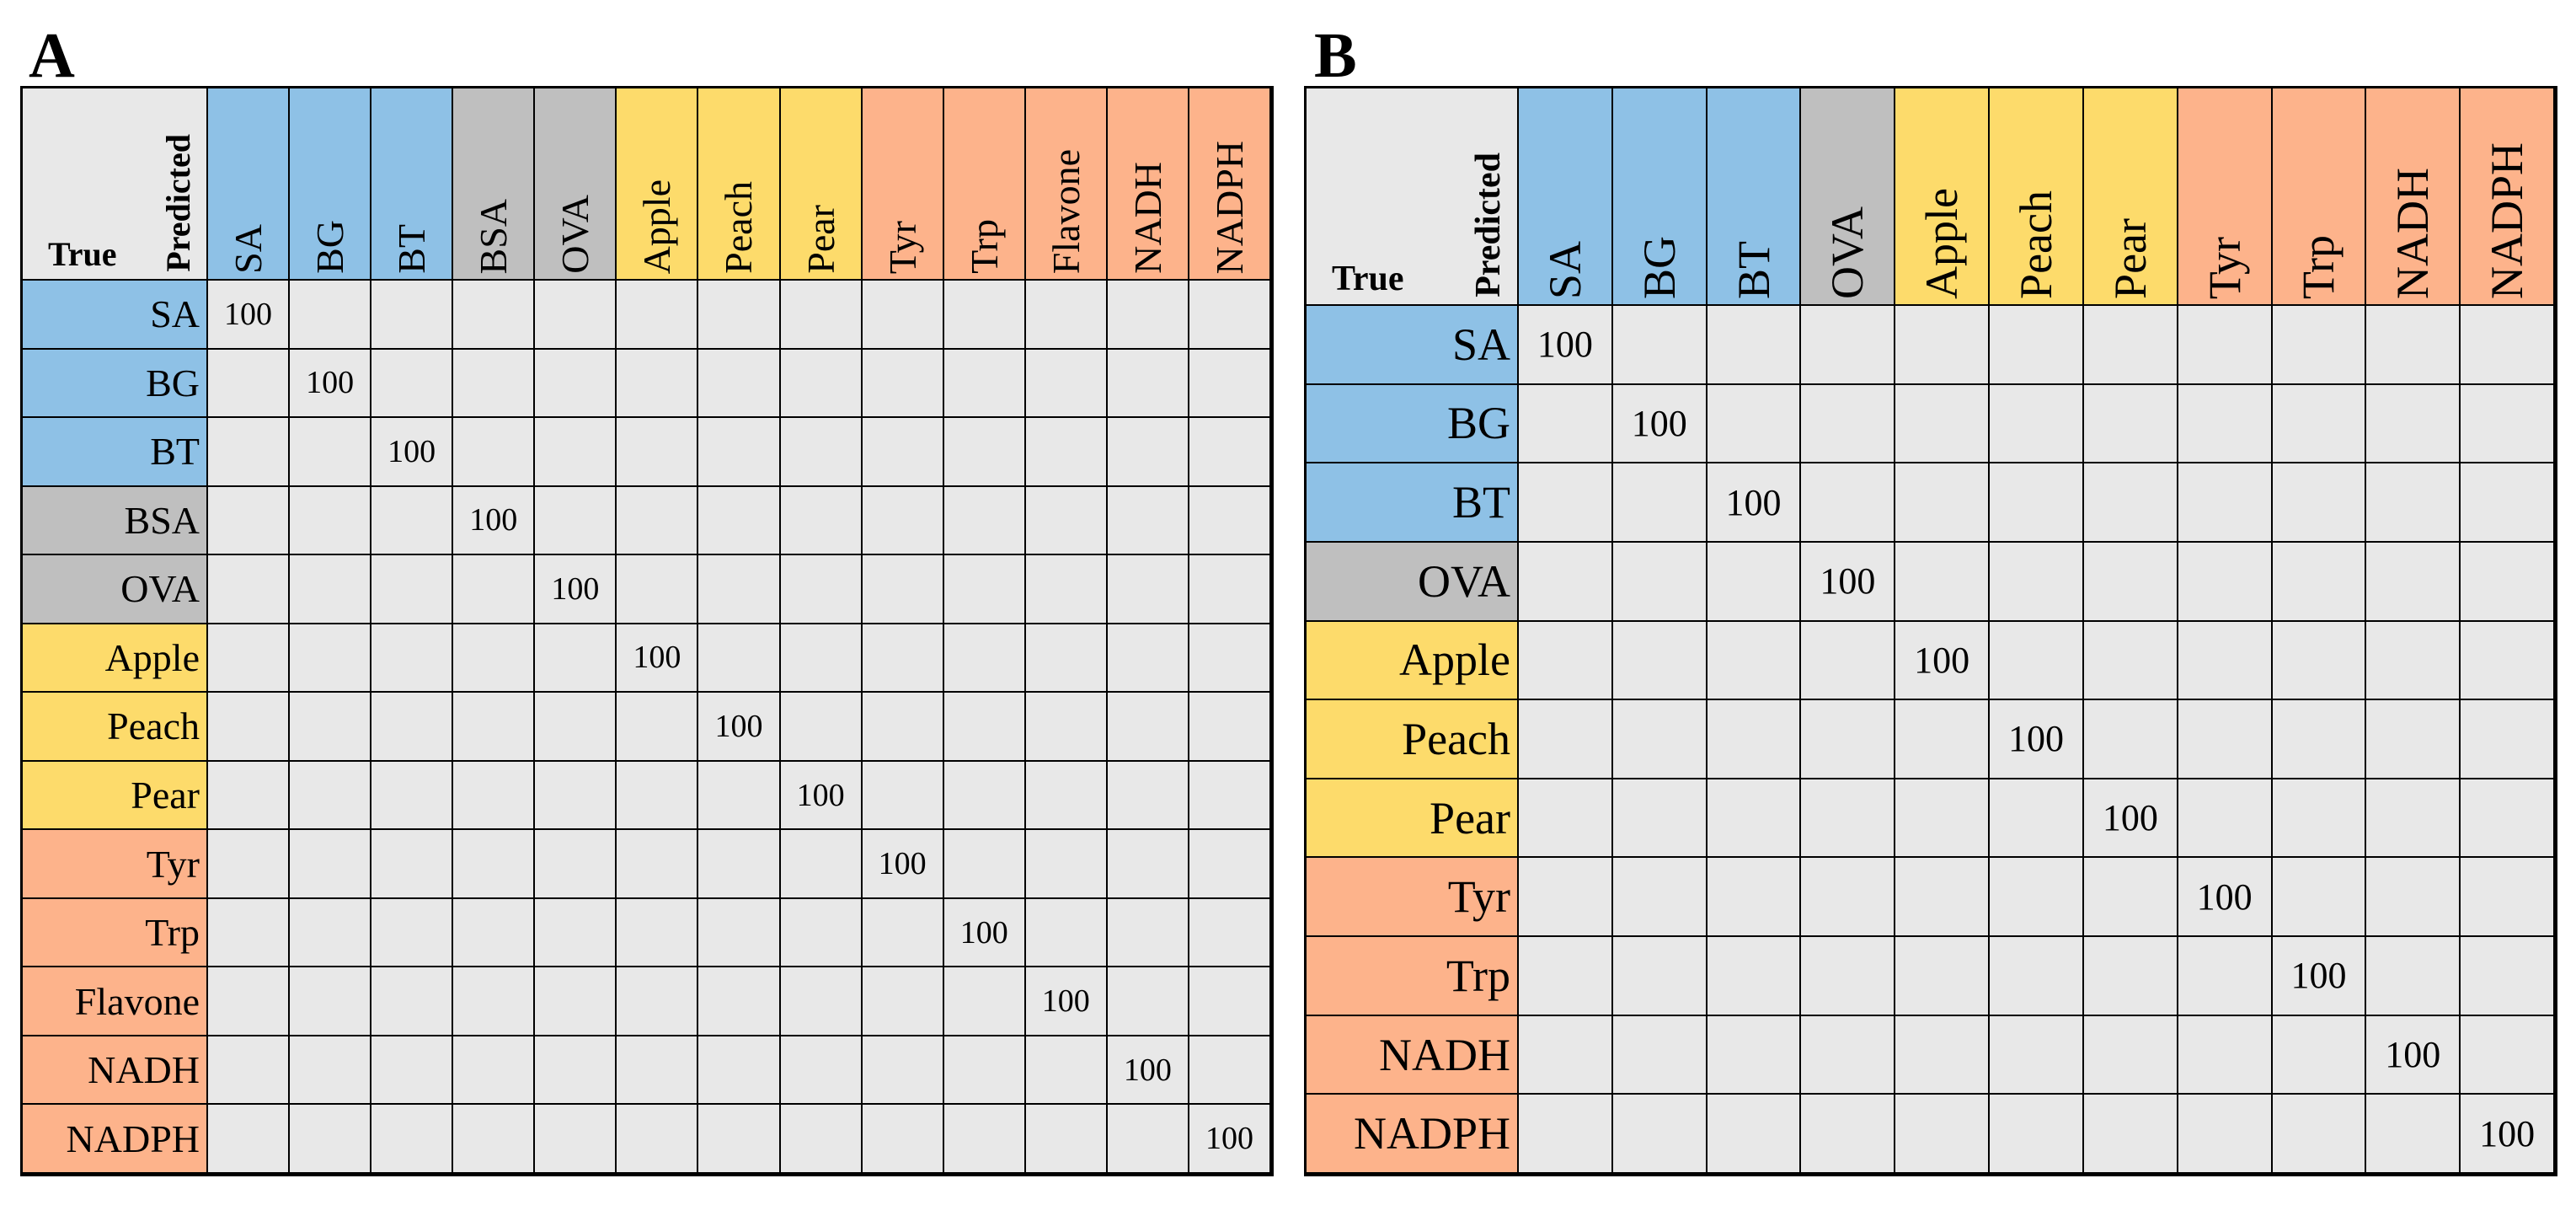  I want to click on column-header-label: BT, so click(412, 249).